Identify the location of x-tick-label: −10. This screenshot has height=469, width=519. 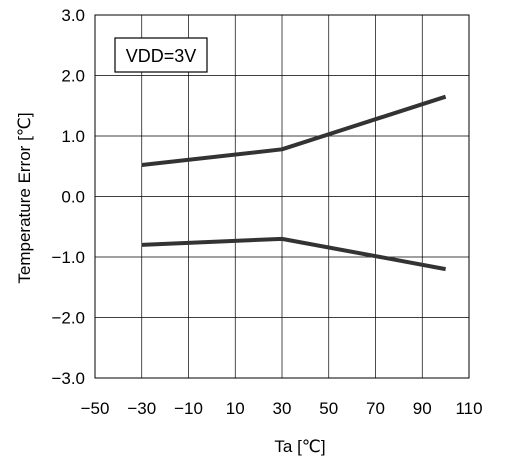
(188, 408).